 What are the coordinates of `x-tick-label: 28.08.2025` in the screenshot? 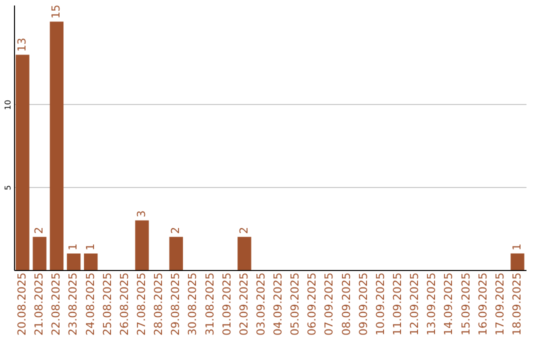 It's located at (159, 304).